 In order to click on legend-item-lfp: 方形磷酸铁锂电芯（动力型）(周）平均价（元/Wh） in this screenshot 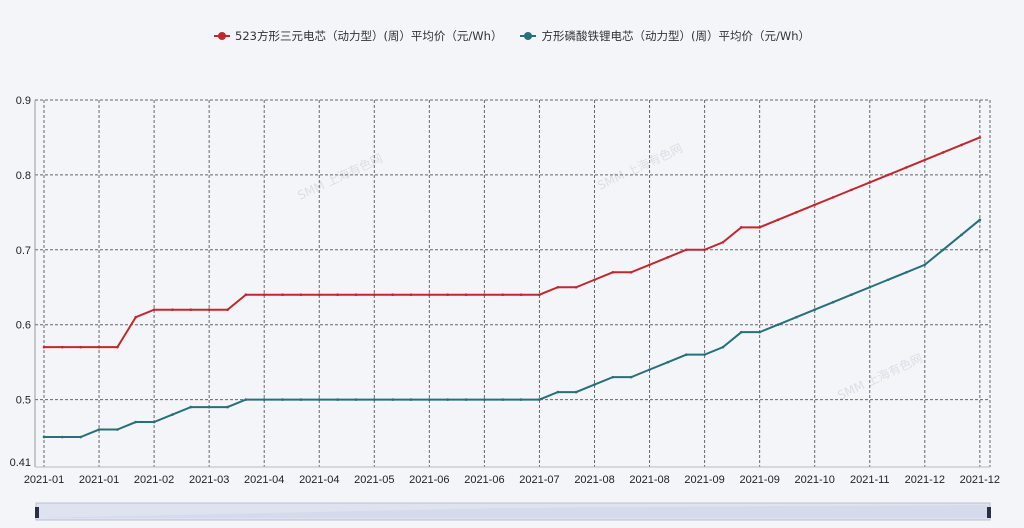, I will do `click(665, 36)`.